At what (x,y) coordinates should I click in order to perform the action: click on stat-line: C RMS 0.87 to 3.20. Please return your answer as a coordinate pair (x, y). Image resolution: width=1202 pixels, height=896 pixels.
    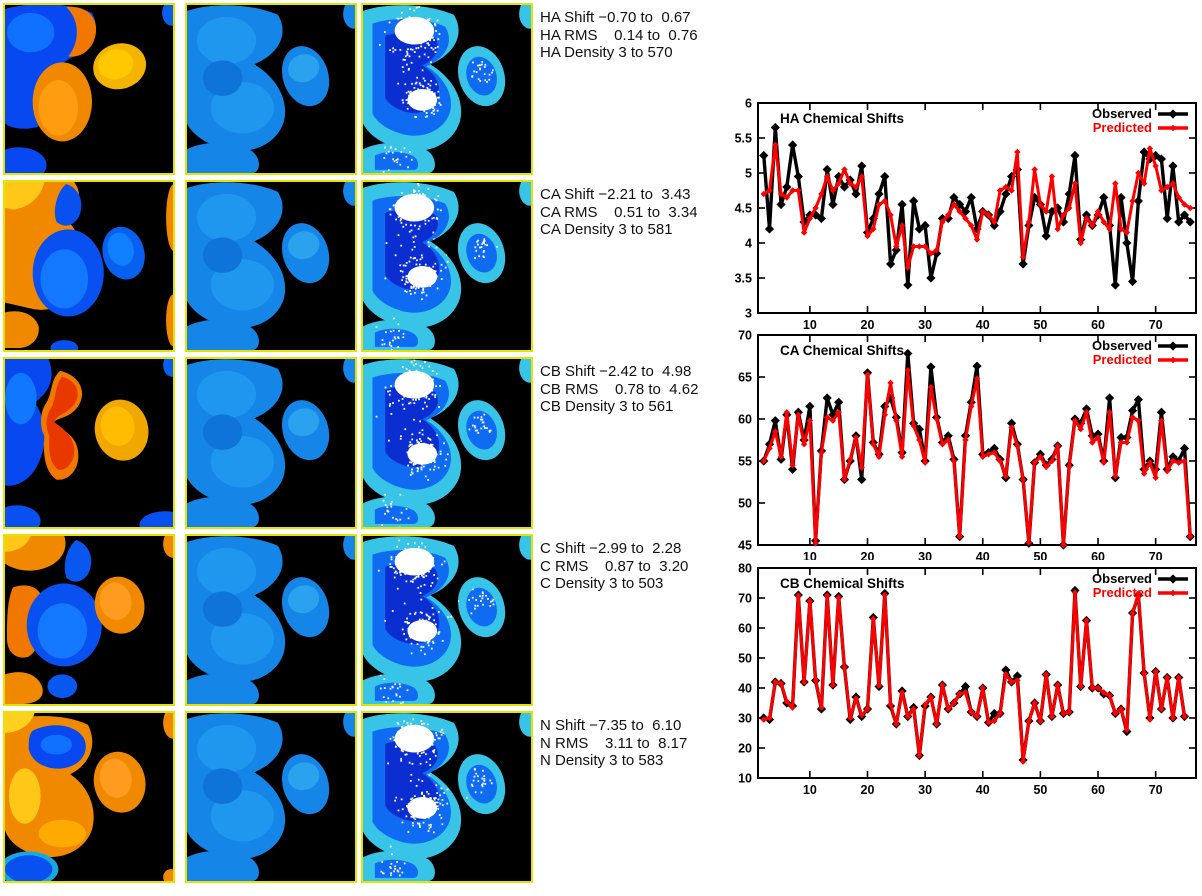
    Looking at the image, I should click on (614, 566).